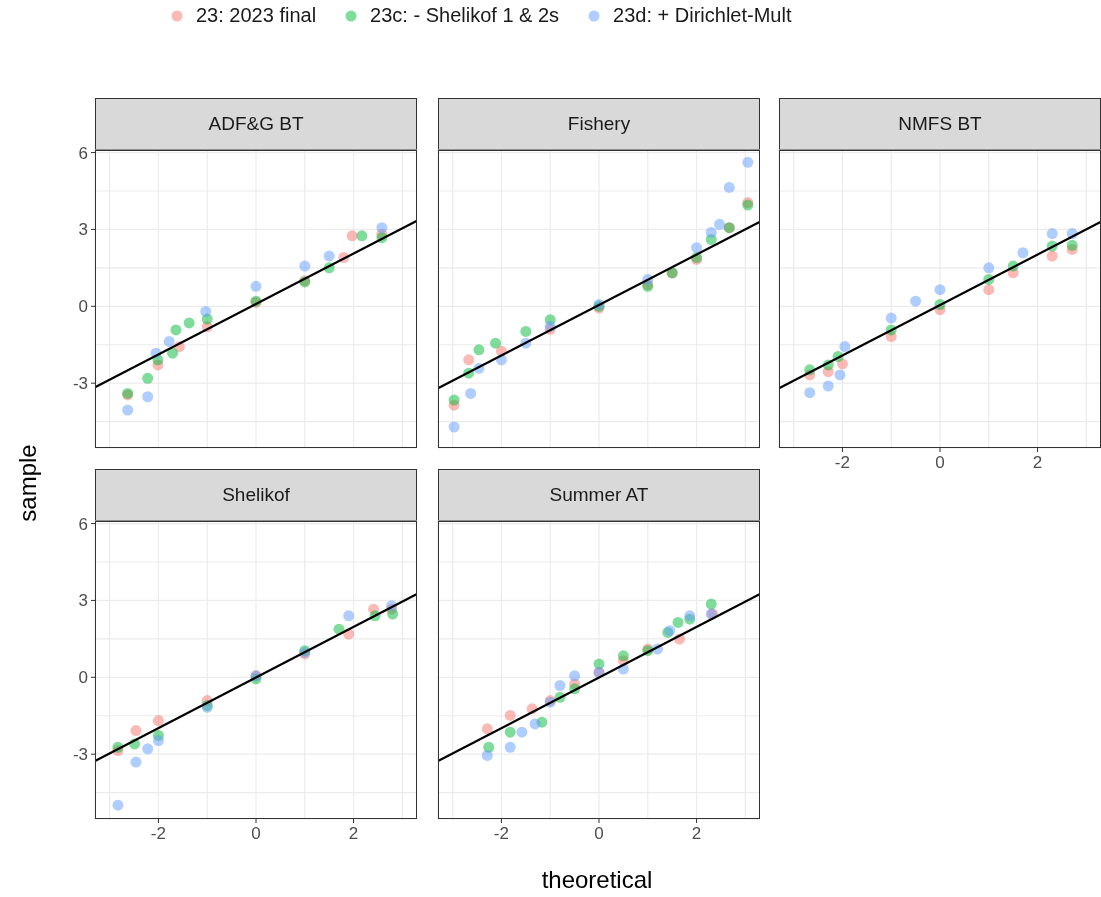 This screenshot has height=897, width=1101. Describe the element at coordinates (256, 495) in the screenshot. I see `chart-title: Shelikof` at that location.